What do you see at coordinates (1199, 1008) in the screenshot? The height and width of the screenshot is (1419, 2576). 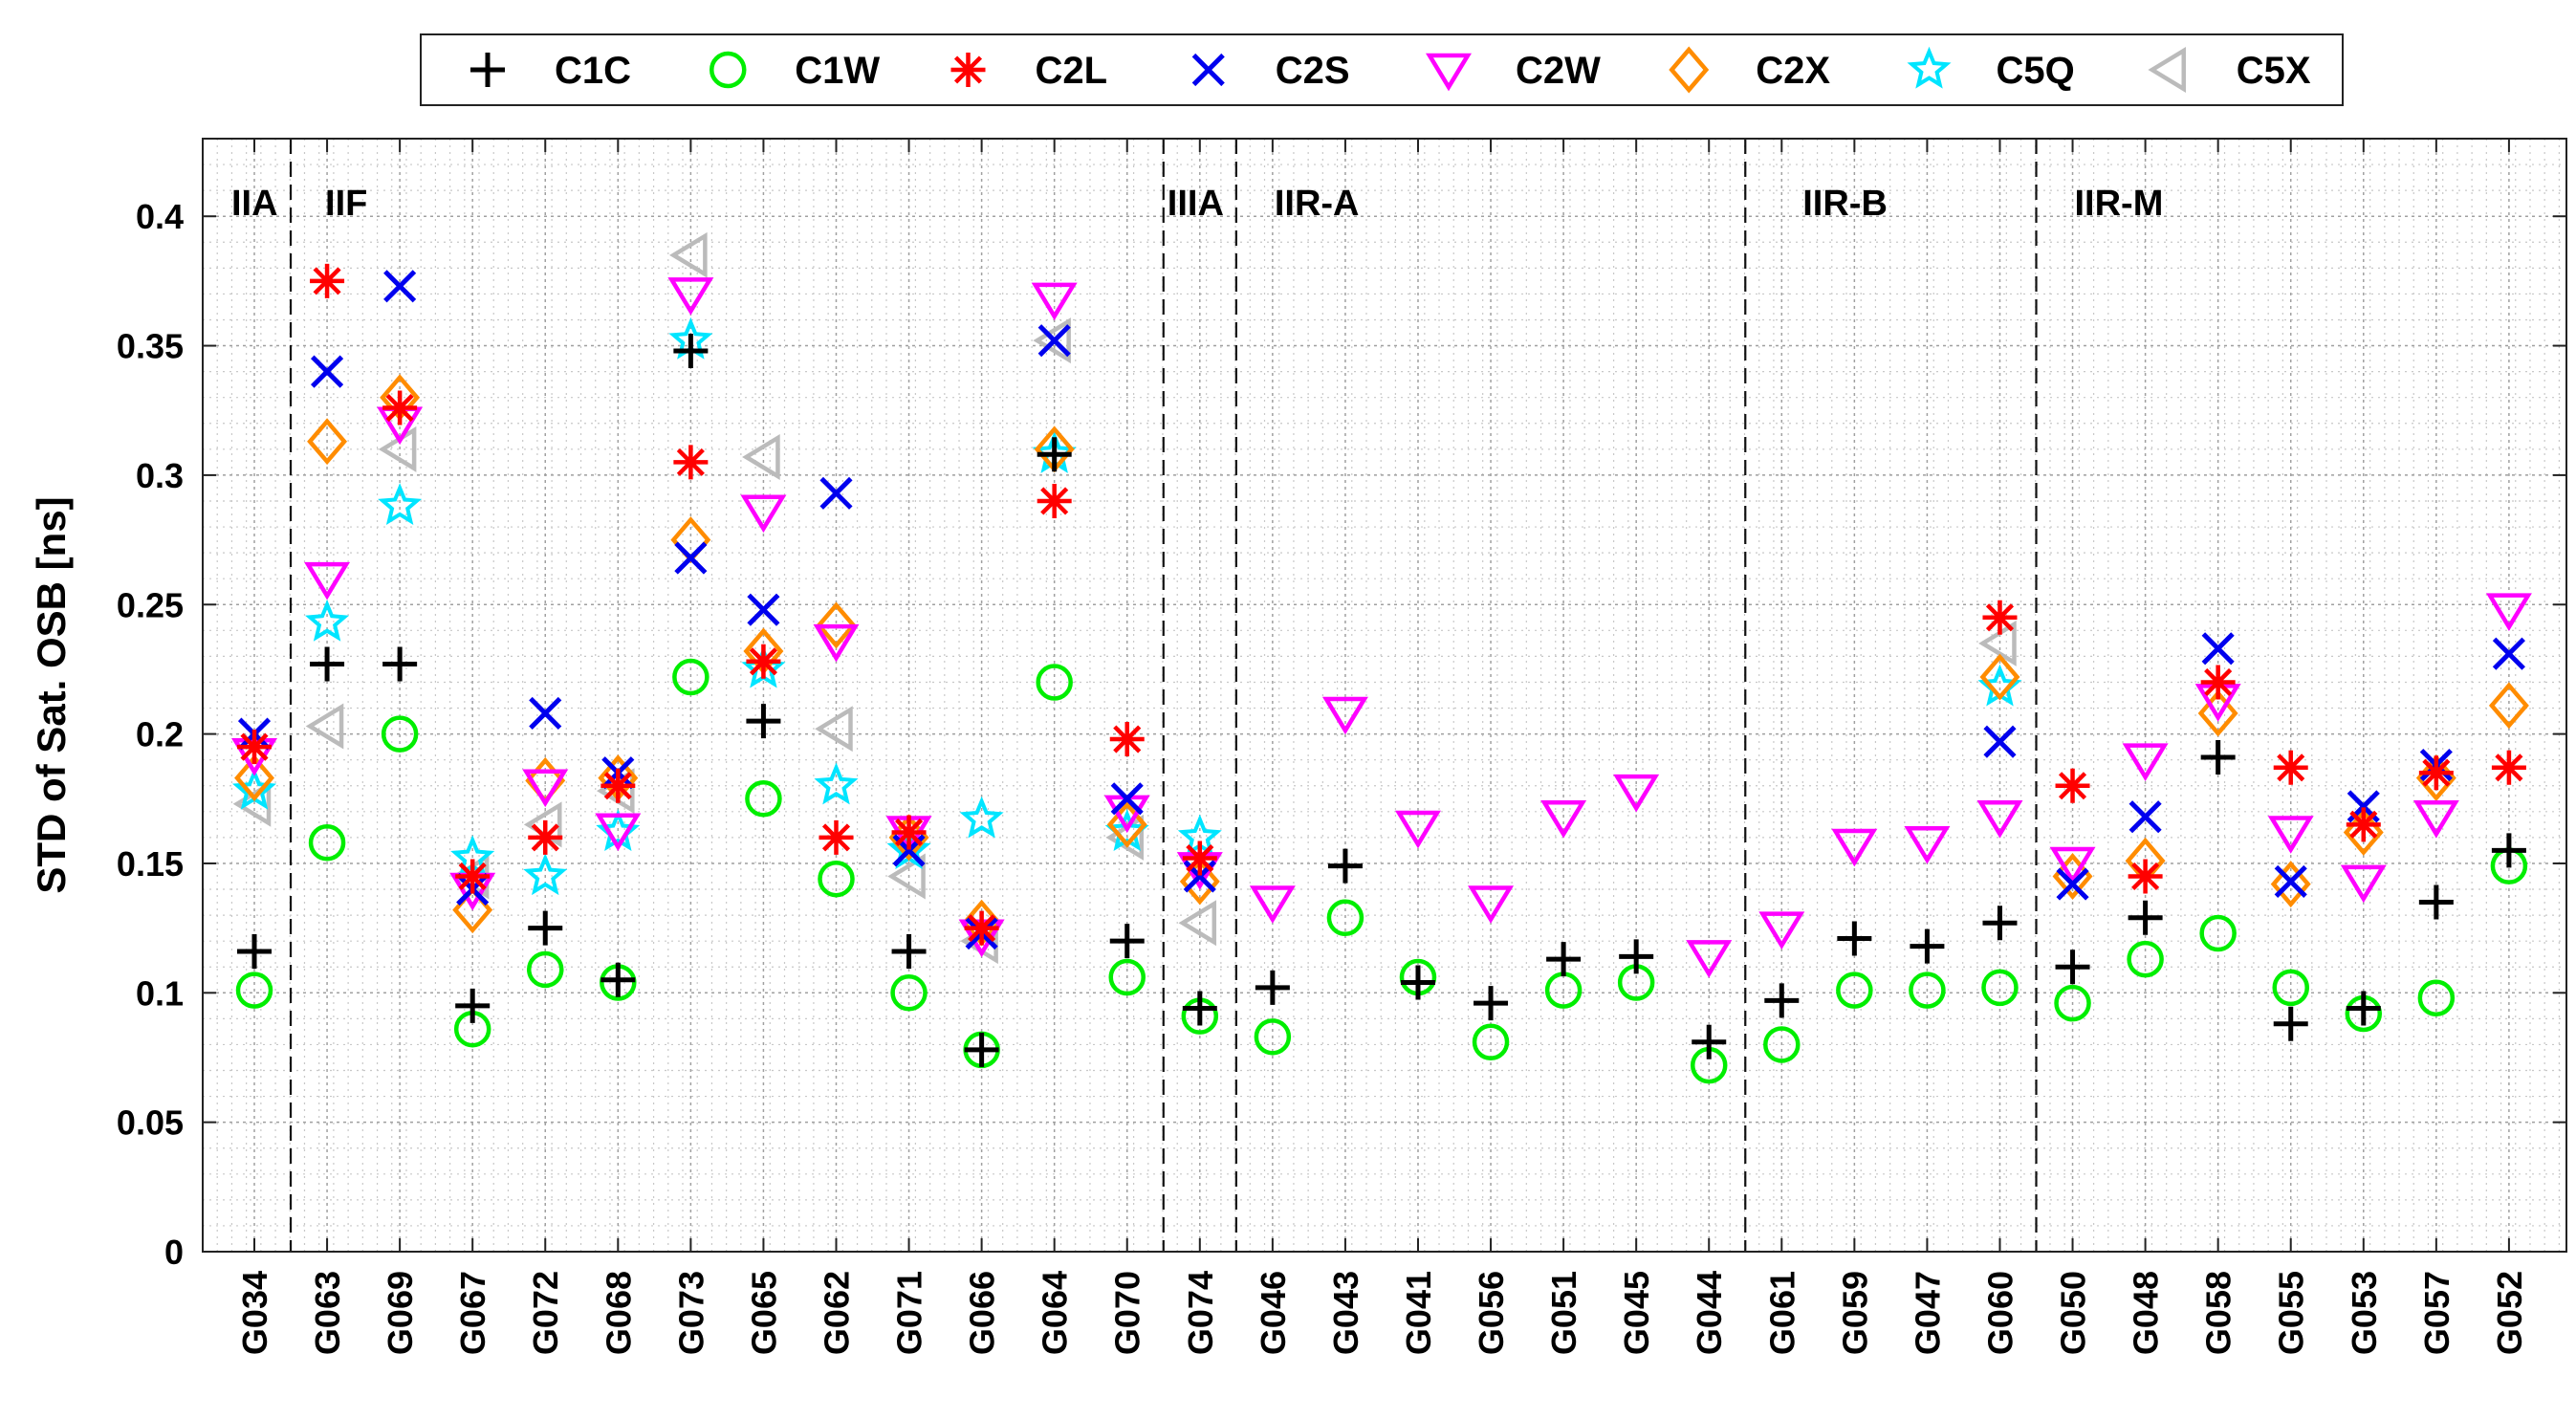 I see `point-c1c-g074` at bounding box center [1199, 1008].